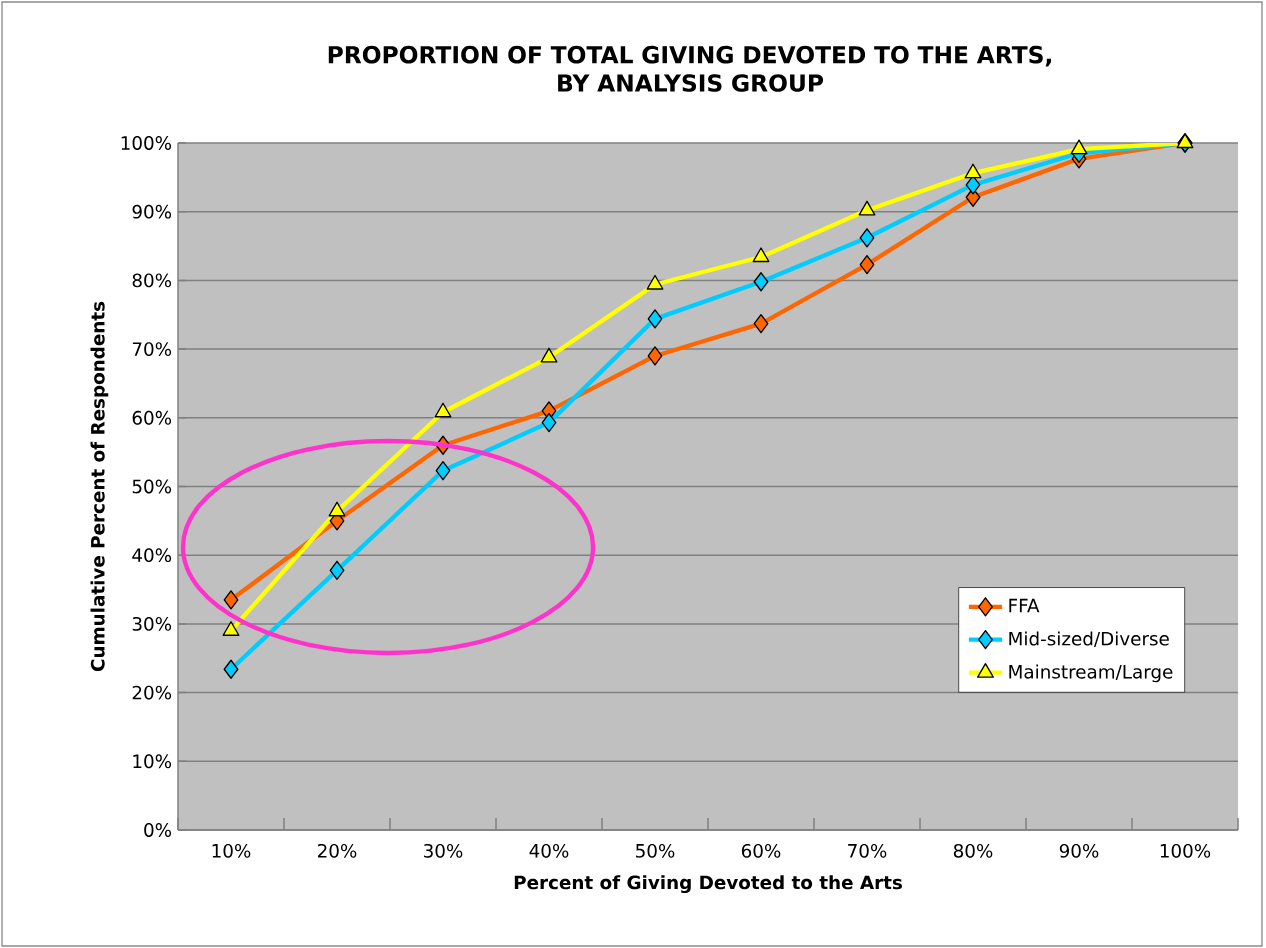 This screenshot has height=948, width=1266. Describe the element at coordinates (99, 486) in the screenshot. I see `y-axis-title: Cumulative Percent of Respondents` at that location.